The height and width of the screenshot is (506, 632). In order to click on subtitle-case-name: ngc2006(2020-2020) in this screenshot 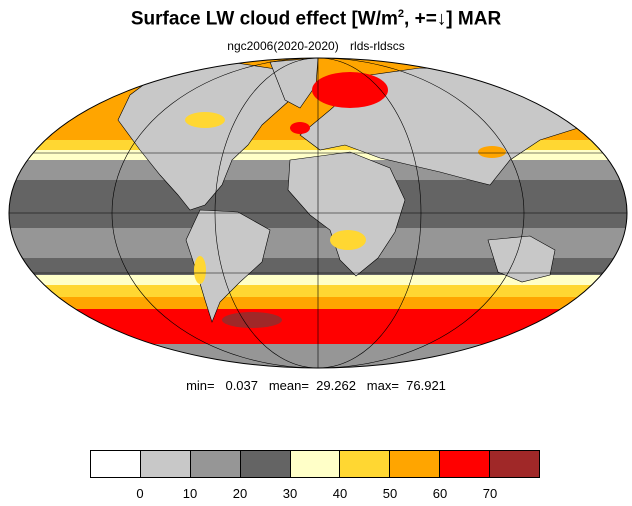, I will do `click(283, 46)`.